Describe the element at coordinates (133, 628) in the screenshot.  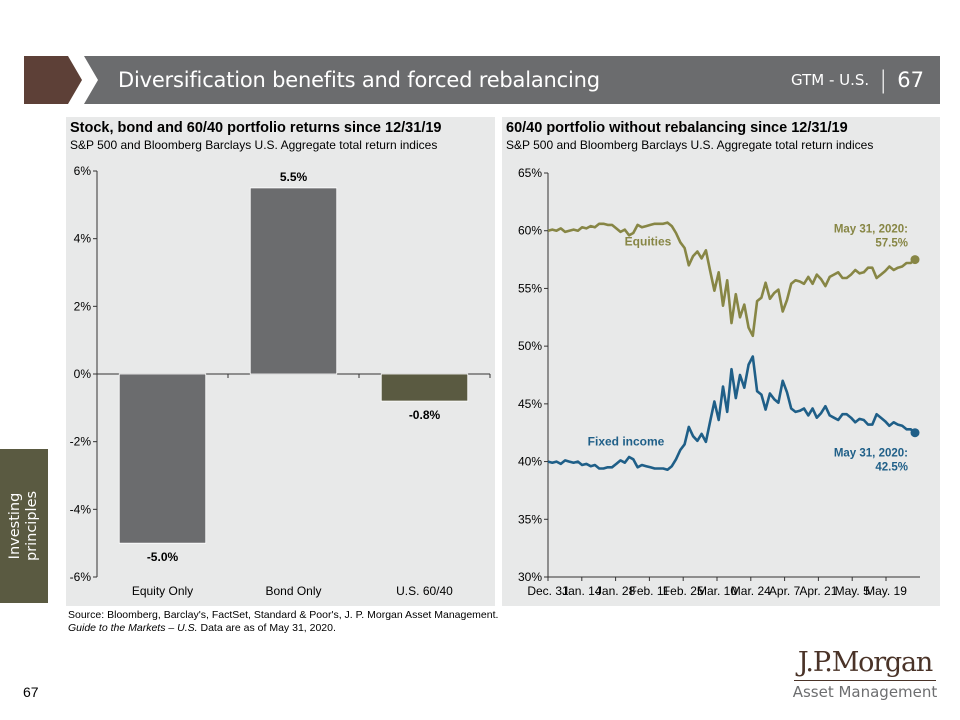
I see `guide-title: Guide to the Markets – U.S.` at that location.